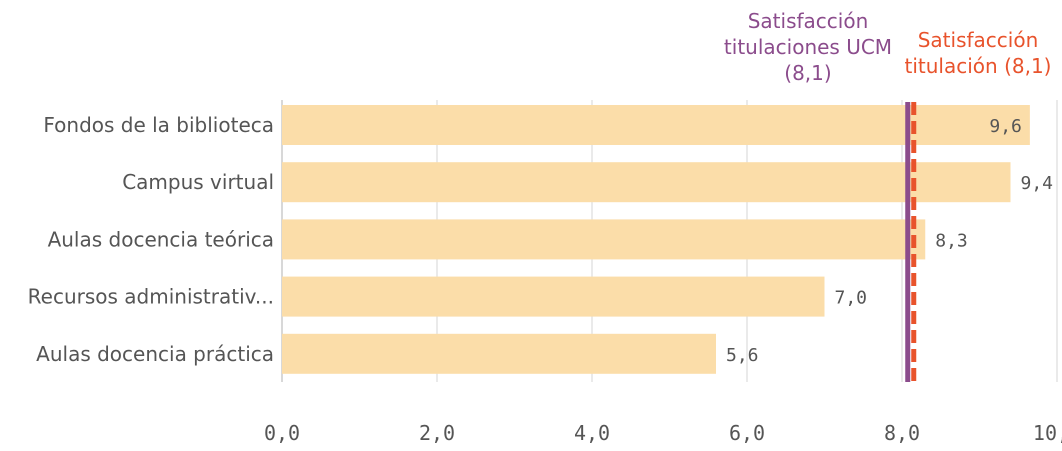 The image size is (1062, 451). Describe the element at coordinates (592, 433) in the screenshot. I see `x-tick-label-2: 4,0` at that location.